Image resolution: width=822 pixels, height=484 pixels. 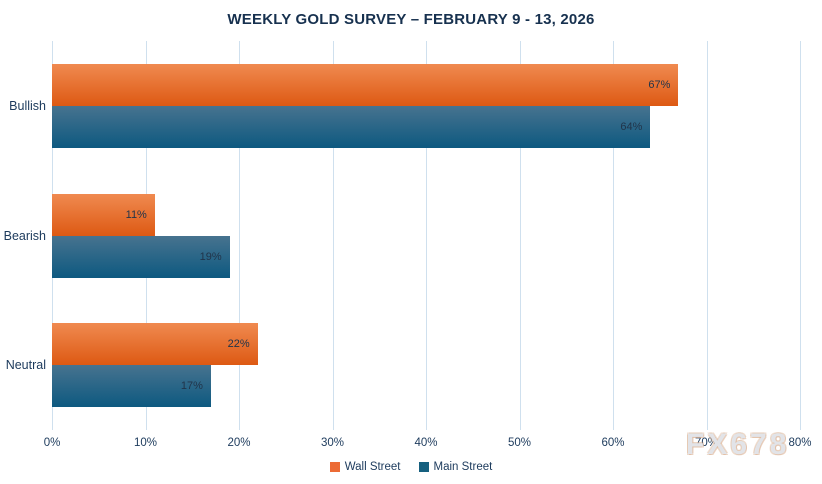 What do you see at coordinates (334, 467) in the screenshot?
I see `legend-swatch-wall-street` at bounding box center [334, 467].